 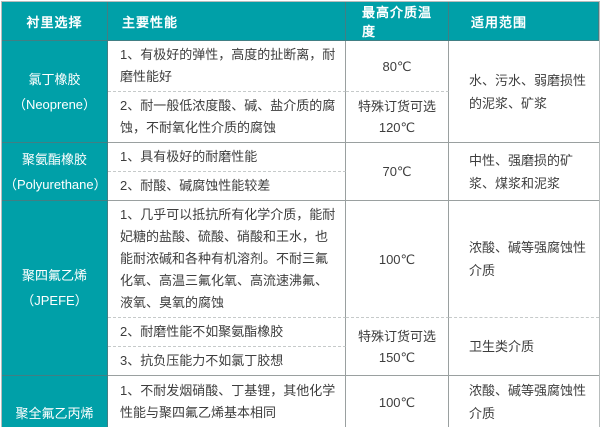 What do you see at coordinates (397, 117) in the screenshot?
I see `temperature-cell: 特殊订货可选 120℃` at bounding box center [397, 117].